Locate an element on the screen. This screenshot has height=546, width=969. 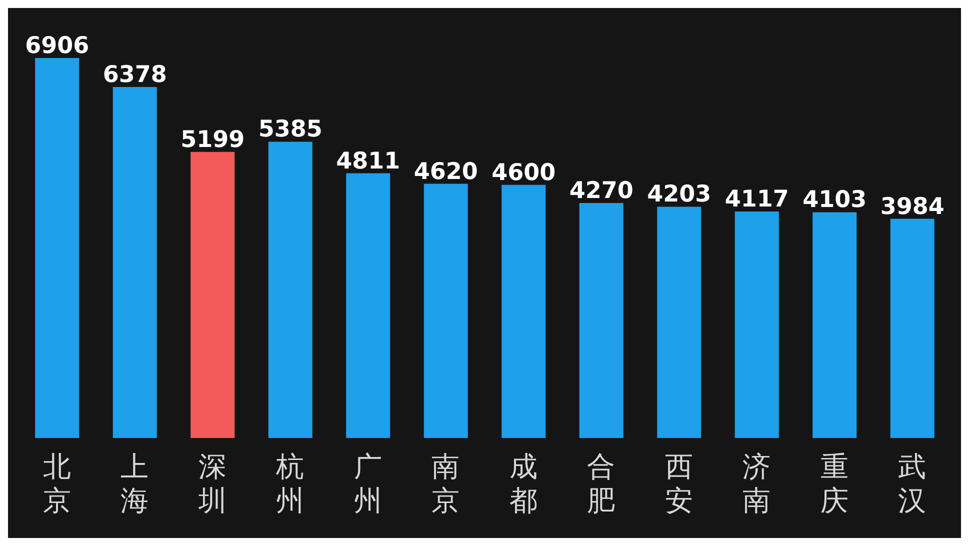
x-tick-label: 济南 is located at coordinates (756, 483).